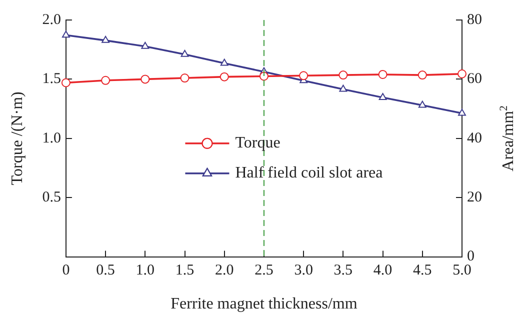  I want to click on x-tick-label: 0.5, so click(105, 270).